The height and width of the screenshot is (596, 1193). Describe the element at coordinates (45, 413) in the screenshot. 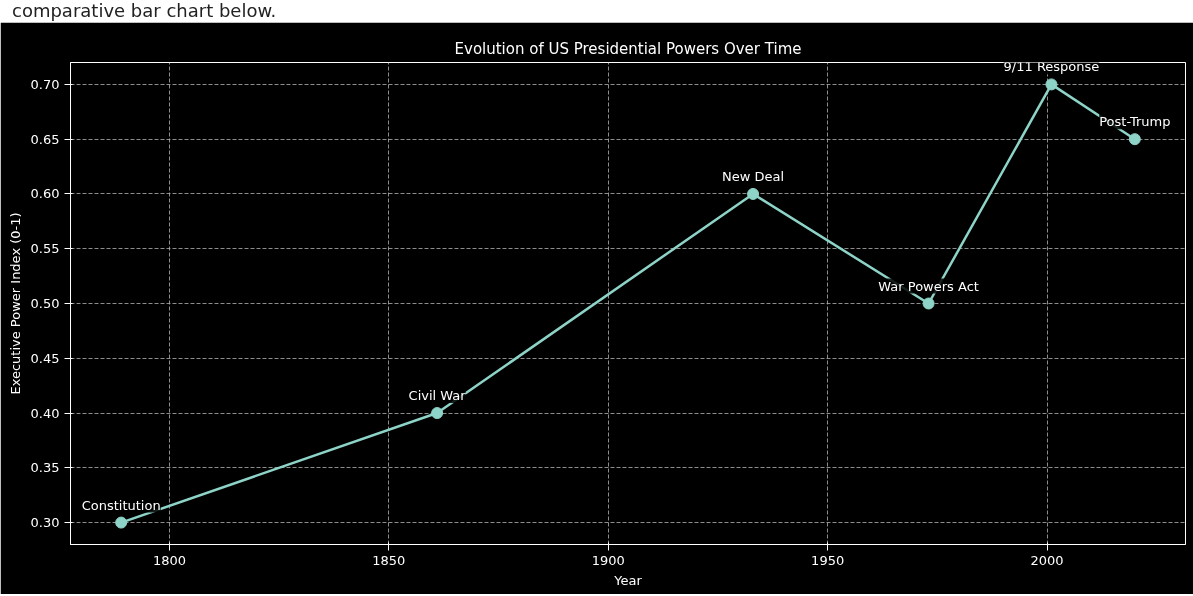

I see `y-tick-label: 0.40` at that location.